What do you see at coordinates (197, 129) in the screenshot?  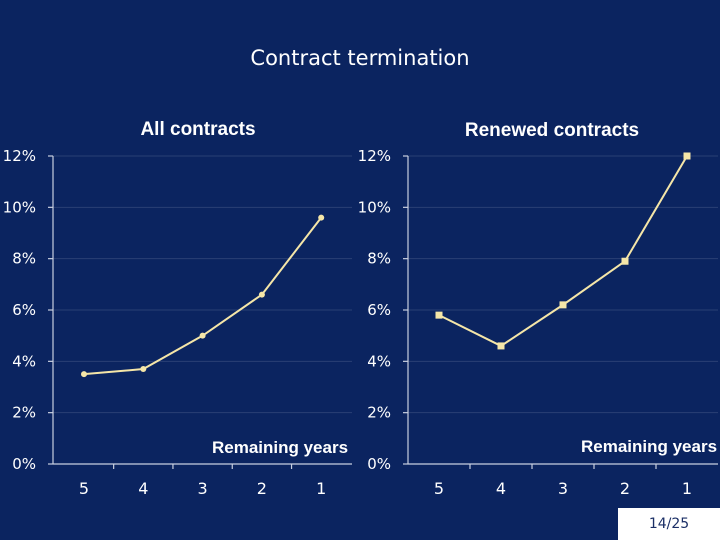 I see `chart-title: All contracts` at bounding box center [197, 129].